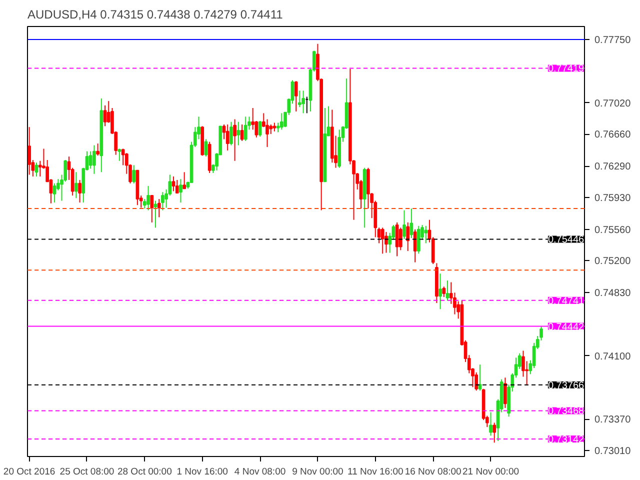  What do you see at coordinates (613, 420) in the screenshot?
I see `y-tick-label: 0.73370` at bounding box center [613, 420].